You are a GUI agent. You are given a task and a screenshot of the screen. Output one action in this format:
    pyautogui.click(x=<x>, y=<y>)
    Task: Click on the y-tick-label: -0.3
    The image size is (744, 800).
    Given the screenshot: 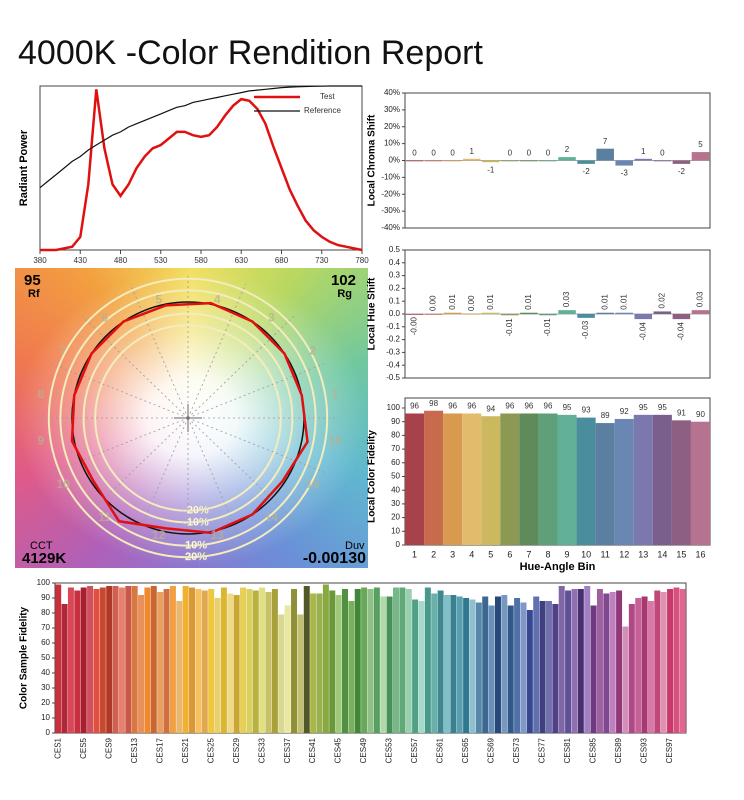 What is the action you would take?
    pyautogui.click(x=393, y=352)
    